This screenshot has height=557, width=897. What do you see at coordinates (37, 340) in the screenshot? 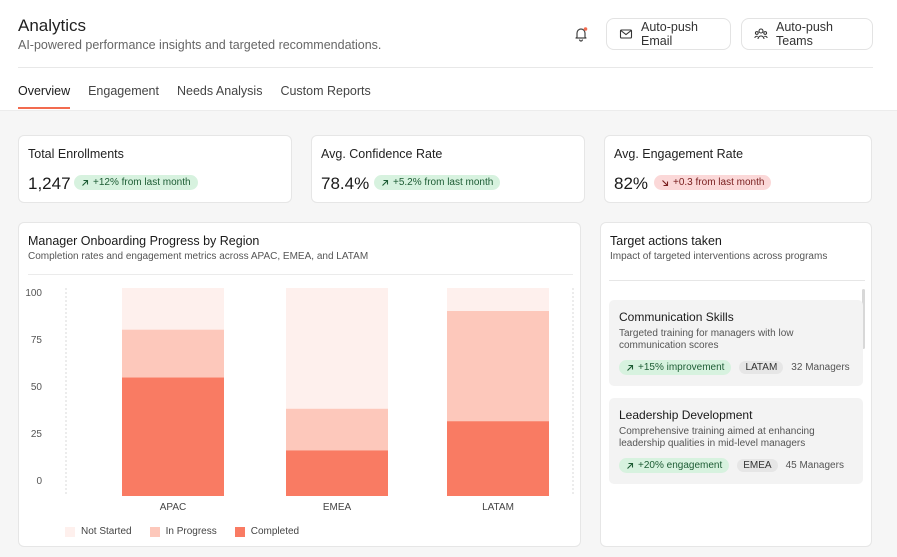
I see `y-tick-label: 75` at bounding box center [37, 340].